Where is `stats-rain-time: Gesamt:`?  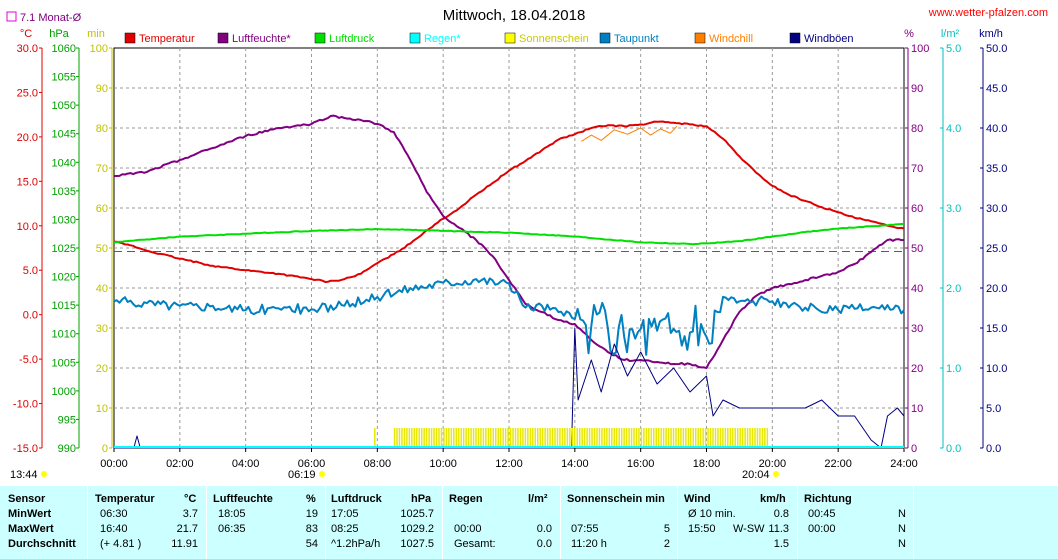
stats-rain-time: Gesamt: is located at coordinates (475, 544).